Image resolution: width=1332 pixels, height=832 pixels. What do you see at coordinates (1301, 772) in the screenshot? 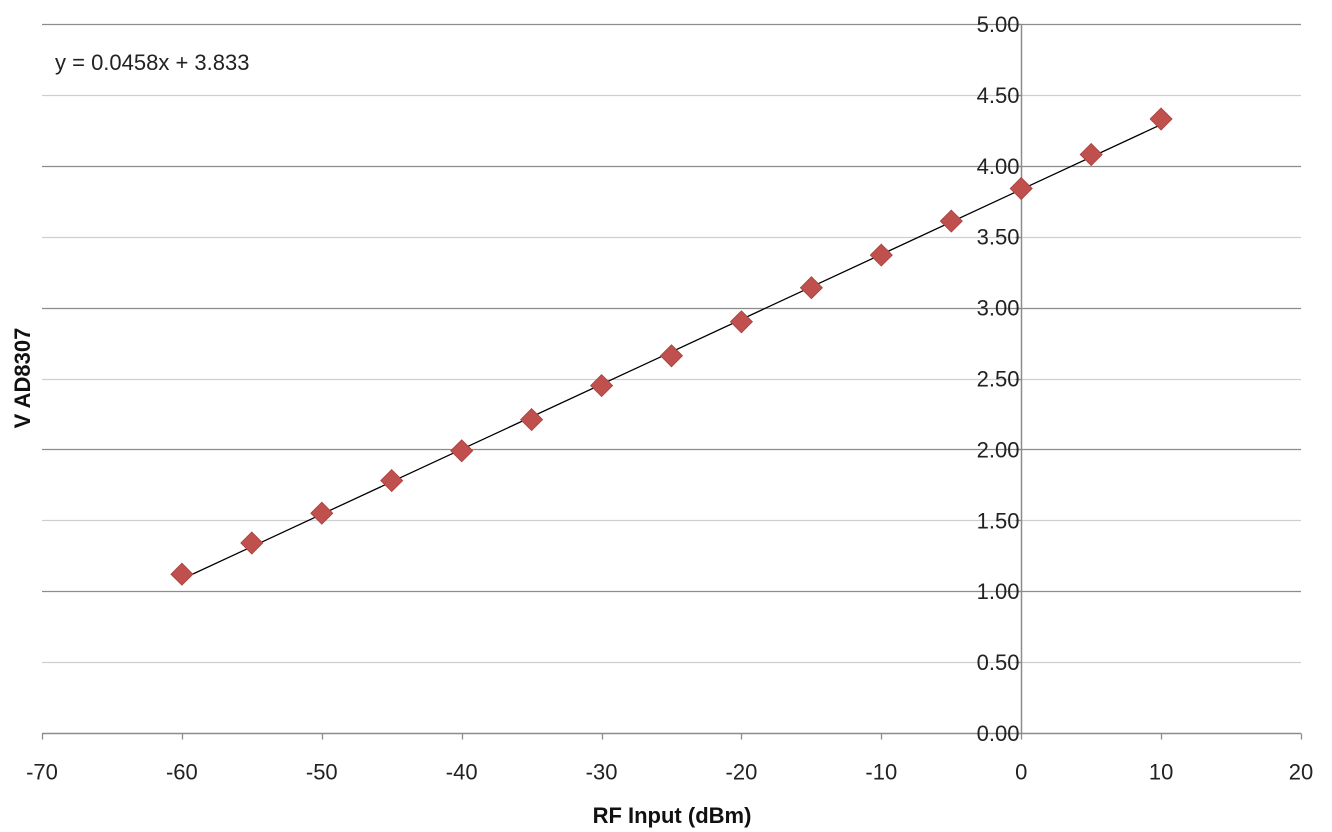
I see `x-tick-label: 20` at bounding box center [1301, 772].